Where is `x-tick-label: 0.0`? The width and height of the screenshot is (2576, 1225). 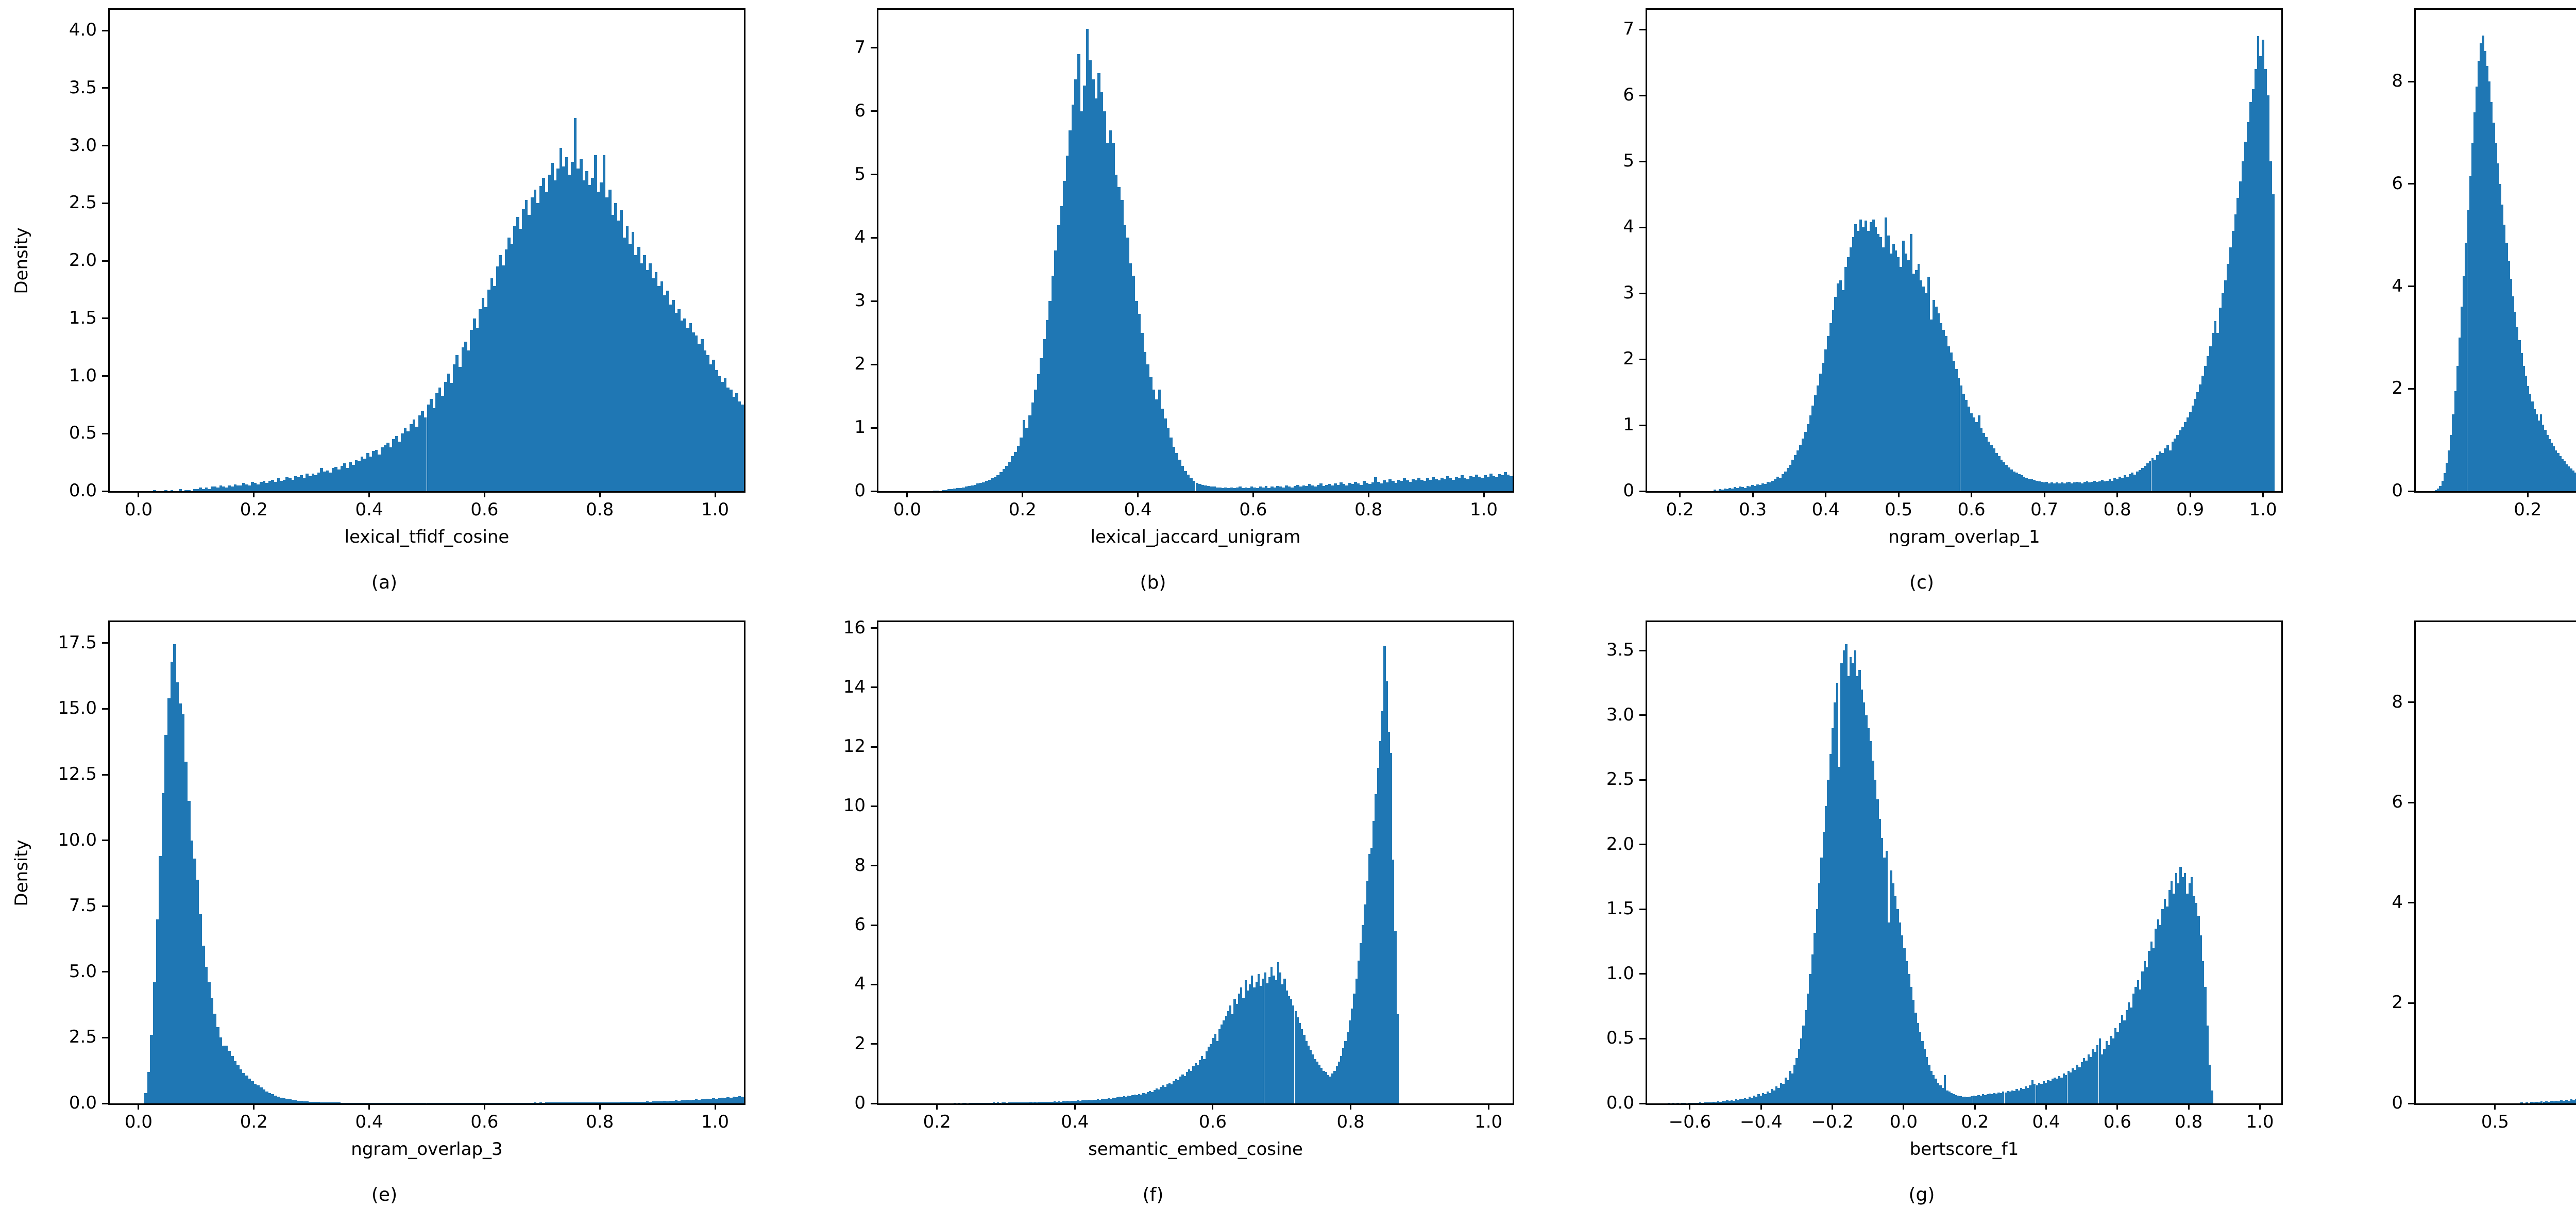 x-tick-label: 0.0 is located at coordinates (138, 1122).